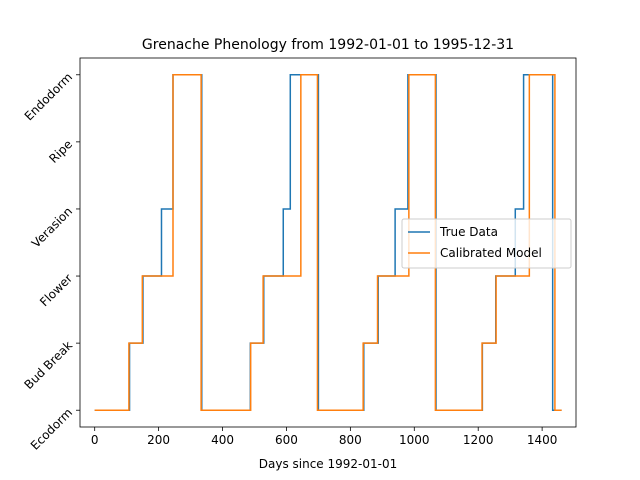 The height and width of the screenshot is (480, 640). Describe the element at coordinates (542, 440) in the screenshot. I see `x-tick-label: 1400` at that location.